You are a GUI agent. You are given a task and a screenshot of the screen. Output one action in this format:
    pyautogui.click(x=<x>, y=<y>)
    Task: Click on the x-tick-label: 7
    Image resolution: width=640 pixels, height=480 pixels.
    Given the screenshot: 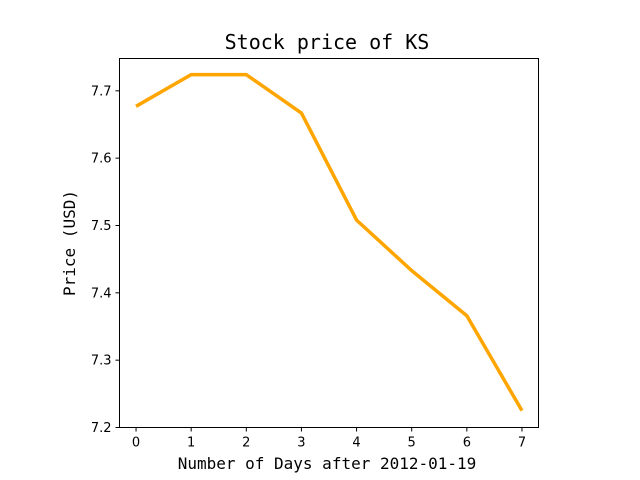 What is the action you would take?
    pyautogui.click(x=522, y=443)
    